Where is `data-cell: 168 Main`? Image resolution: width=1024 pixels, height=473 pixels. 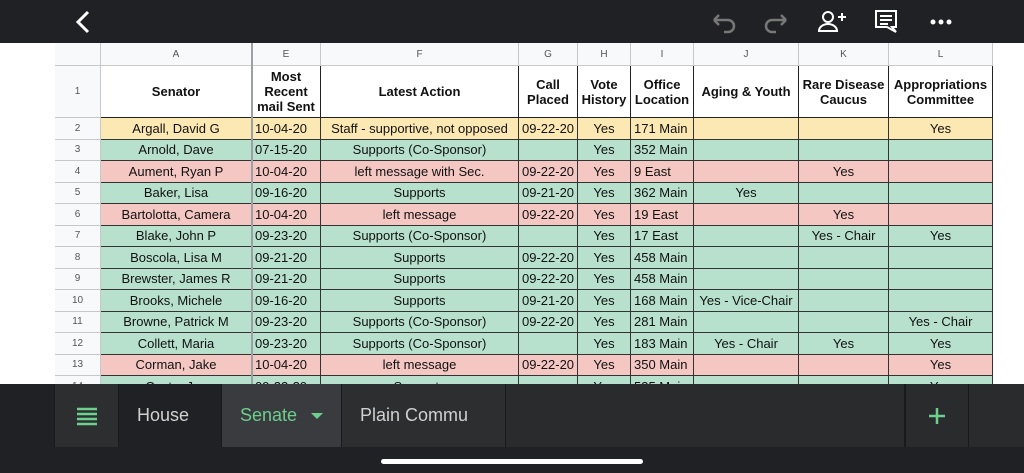
data-cell: 168 Main is located at coordinates (662, 301).